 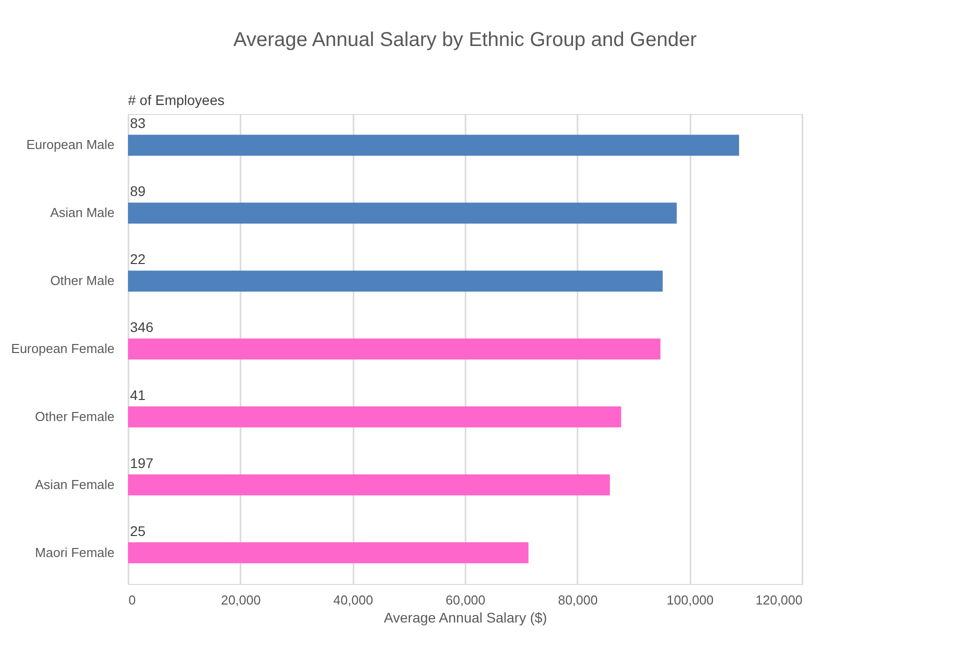 I want to click on x-tick-label: 100,000, so click(x=690, y=600).